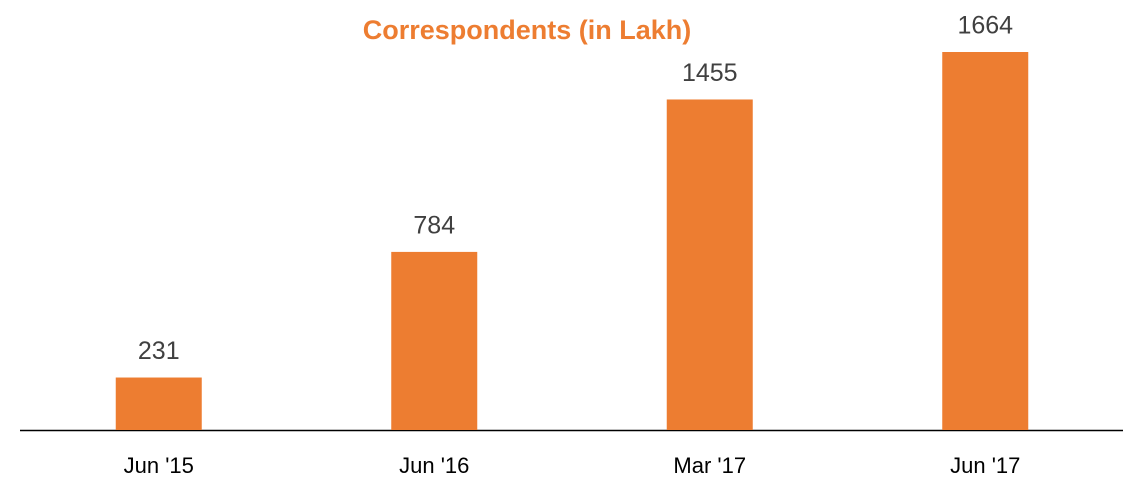  Describe the element at coordinates (434, 465) in the screenshot. I see `x-tick-label: Jun '16` at that location.